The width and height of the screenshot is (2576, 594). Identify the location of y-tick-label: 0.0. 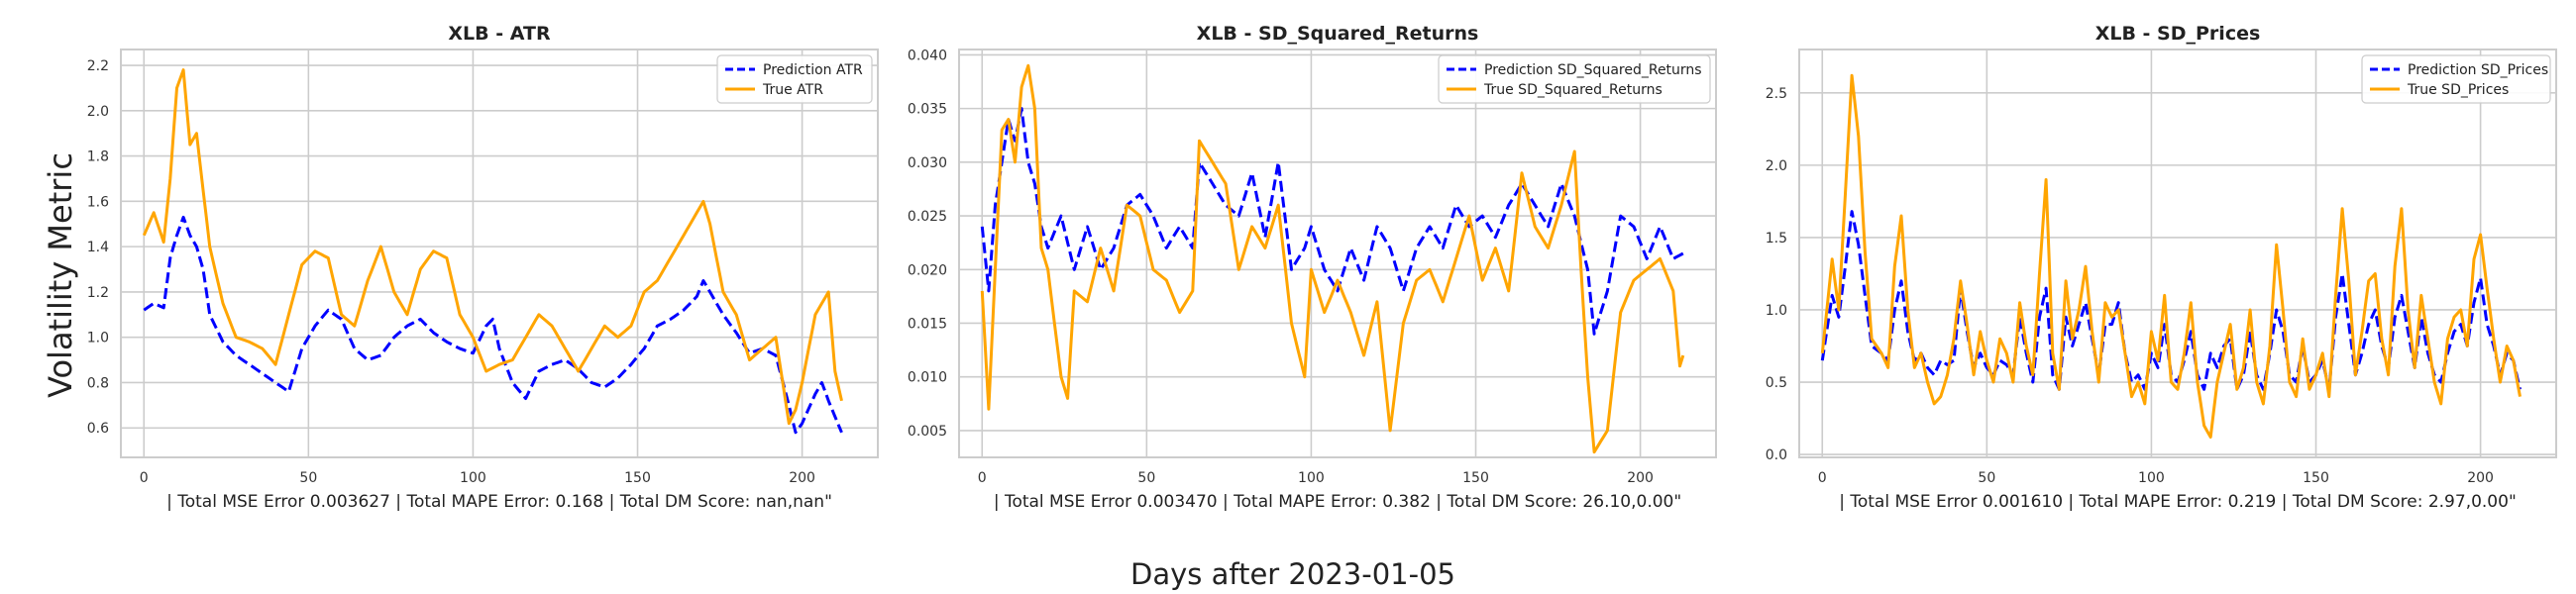
(1776, 455).